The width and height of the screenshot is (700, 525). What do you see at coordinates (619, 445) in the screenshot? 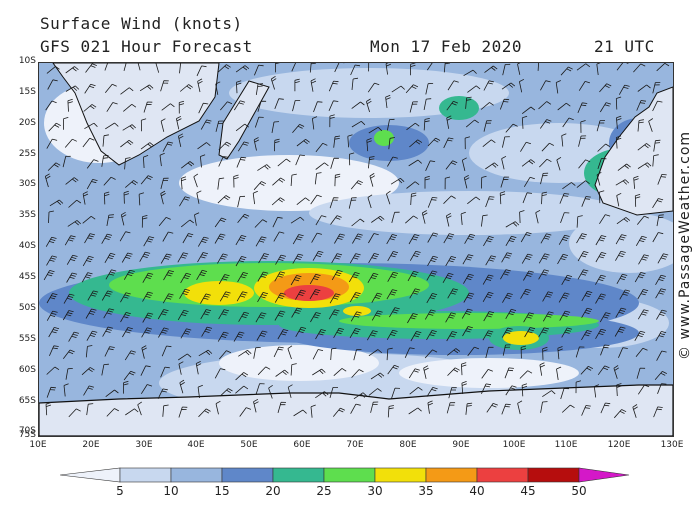
I see `lon-label: 120E` at bounding box center [619, 445].